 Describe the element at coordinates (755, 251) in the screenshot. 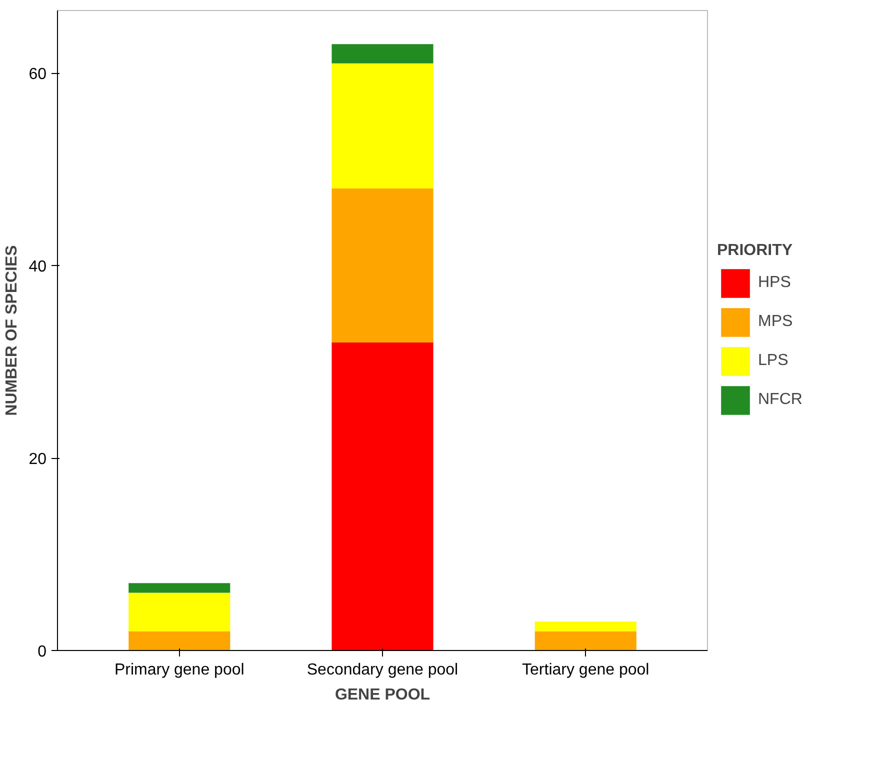

I see `legend-title: PRIORITY` at that location.